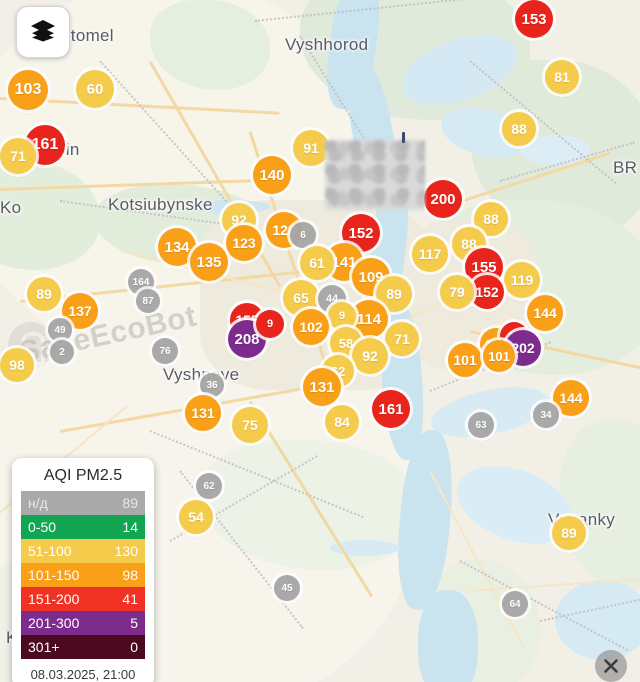 The height and width of the screenshot is (682, 640). I want to click on aqi-marker: 45, so click(287, 588).